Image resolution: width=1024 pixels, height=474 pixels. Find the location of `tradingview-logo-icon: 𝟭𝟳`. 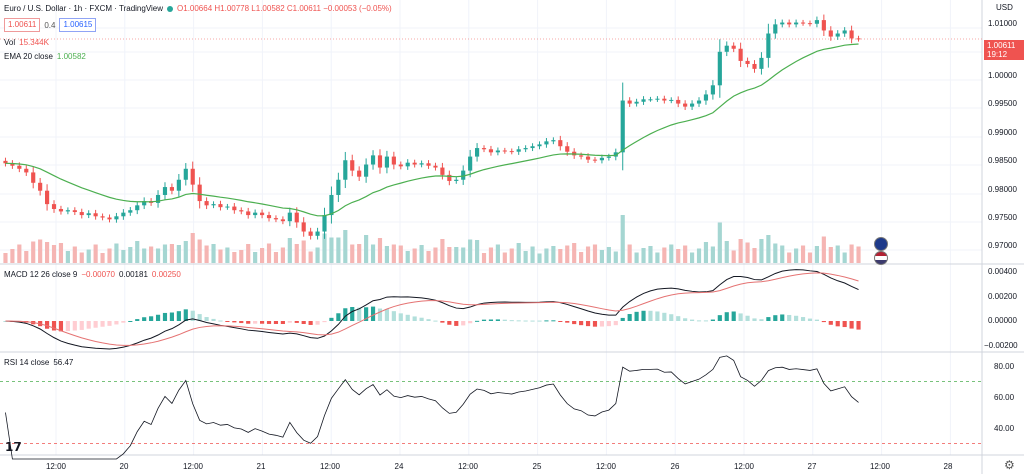

tradingview-logo-icon: 𝟭𝟳 is located at coordinates (13, 447).